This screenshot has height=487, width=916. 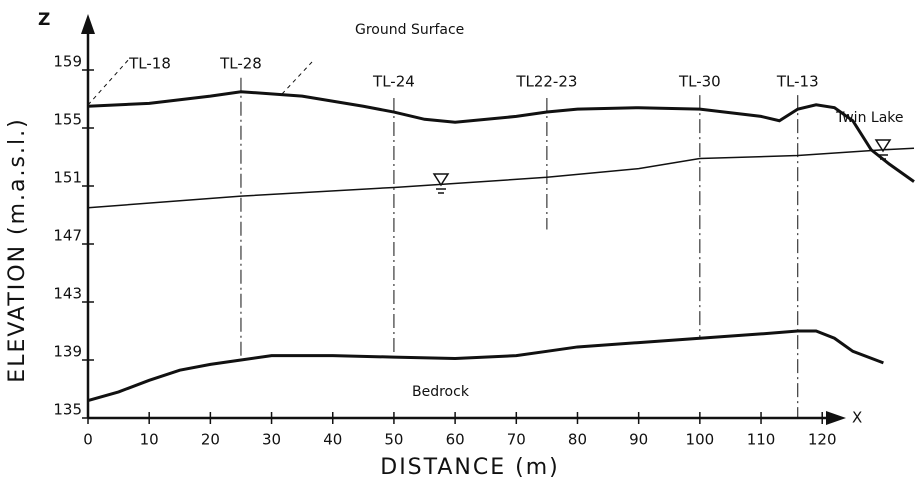 I want to click on x-tick-label: 50, so click(x=393, y=440).